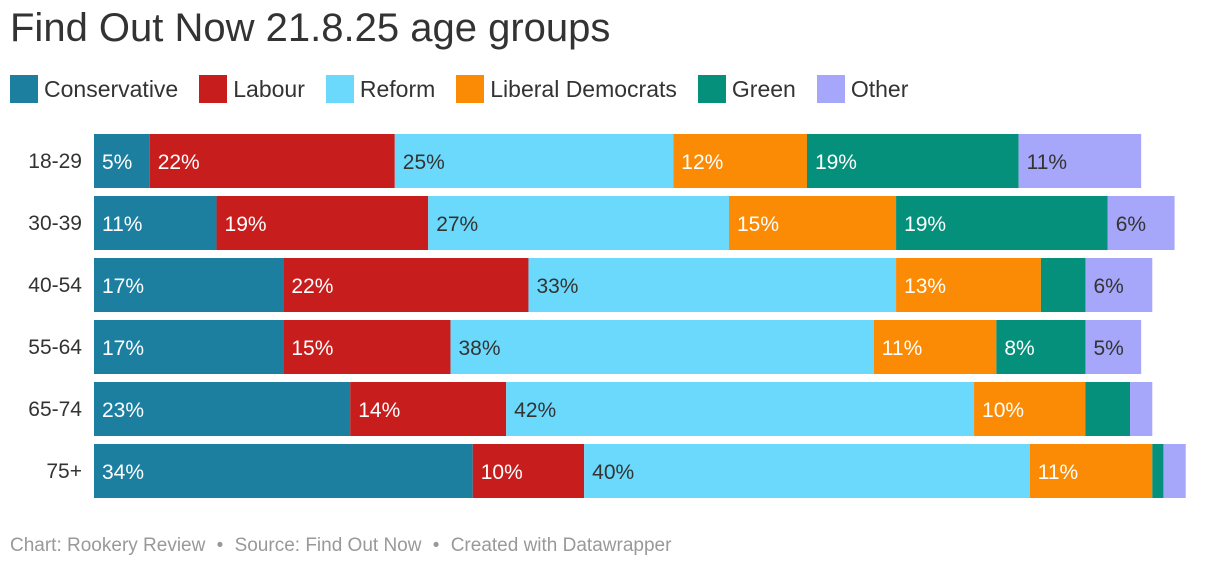  I want to click on data-label-75--conservative: 34%, so click(123, 472).